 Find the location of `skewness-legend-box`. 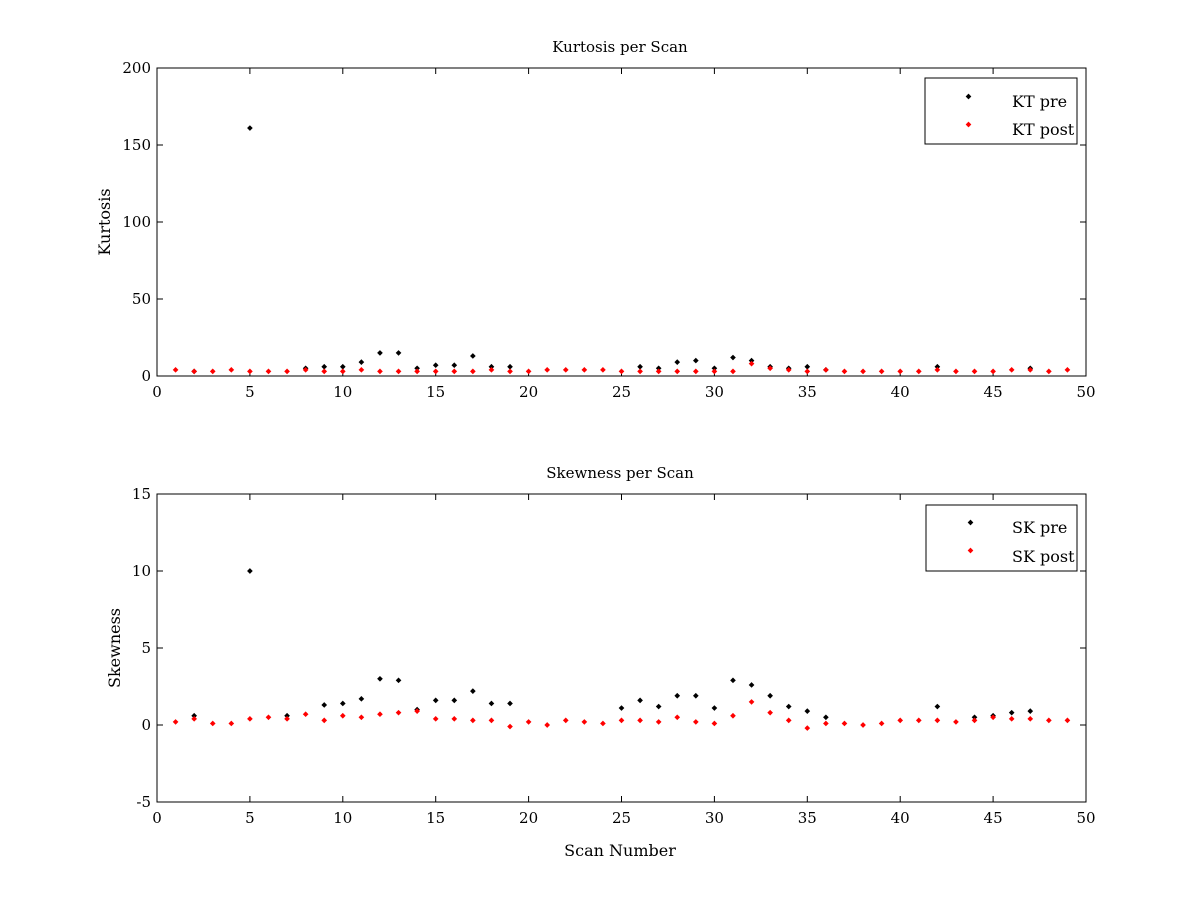

skewness-legend-box is located at coordinates (1001, 538).